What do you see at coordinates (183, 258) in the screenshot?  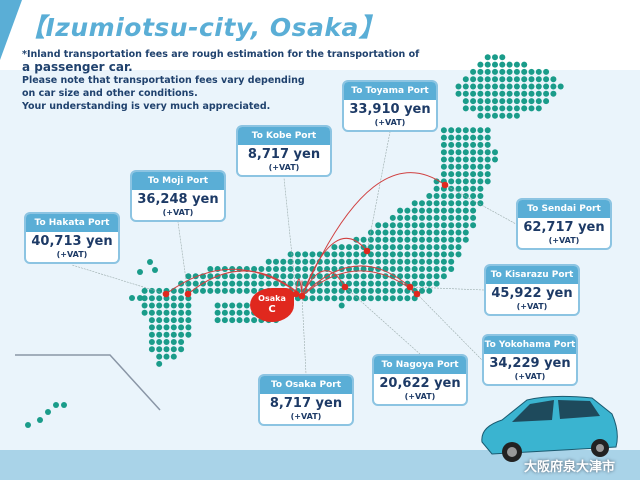 I see `leader-line` at bounding box center [183, 258].